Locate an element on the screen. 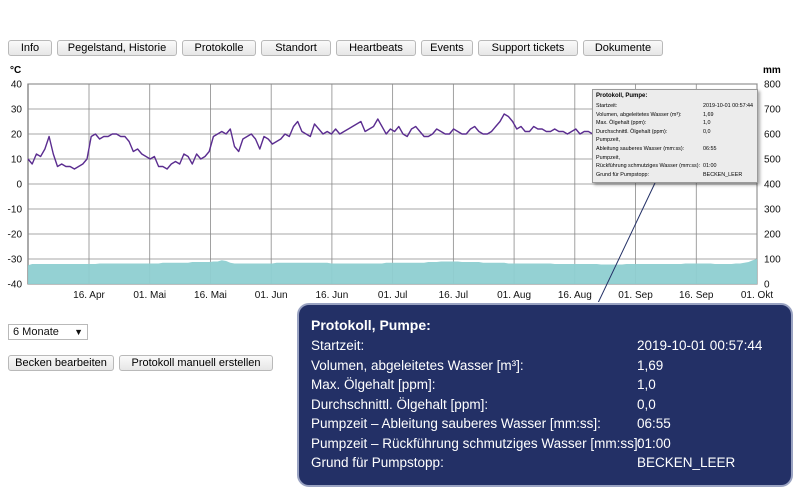 This screenshot has width=800, height=493. y-left-tick-label: -40 is located at coordinates (15, 285).